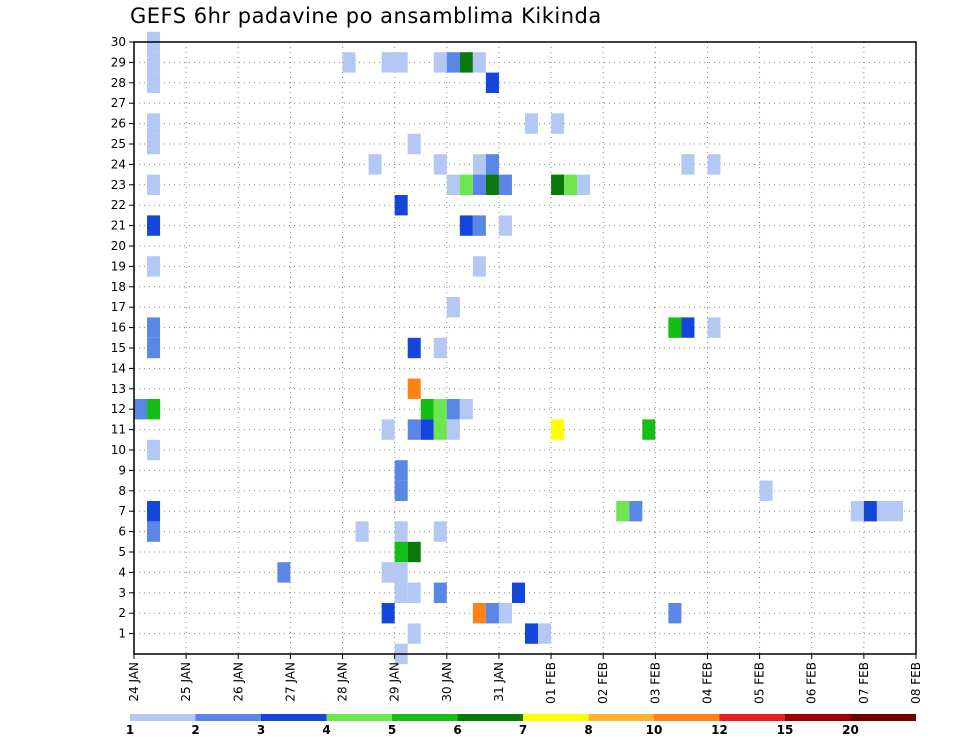 The width and height of the screenshot is (960, 742). I want to click on colorbar-tick-label: 12, so click(719, 730).